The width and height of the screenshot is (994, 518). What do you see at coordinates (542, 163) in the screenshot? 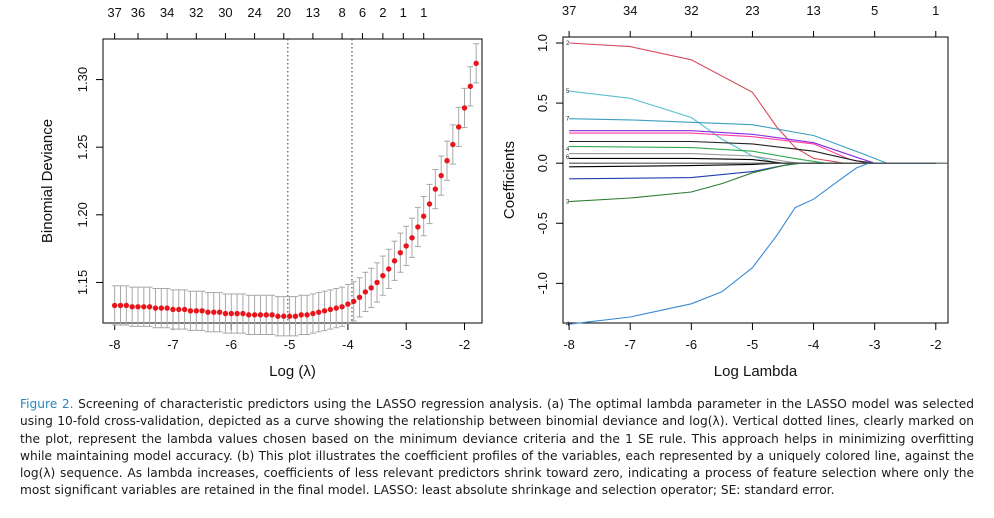
I see `y-tick-label: 0.0` at bounding box center [542, 163].